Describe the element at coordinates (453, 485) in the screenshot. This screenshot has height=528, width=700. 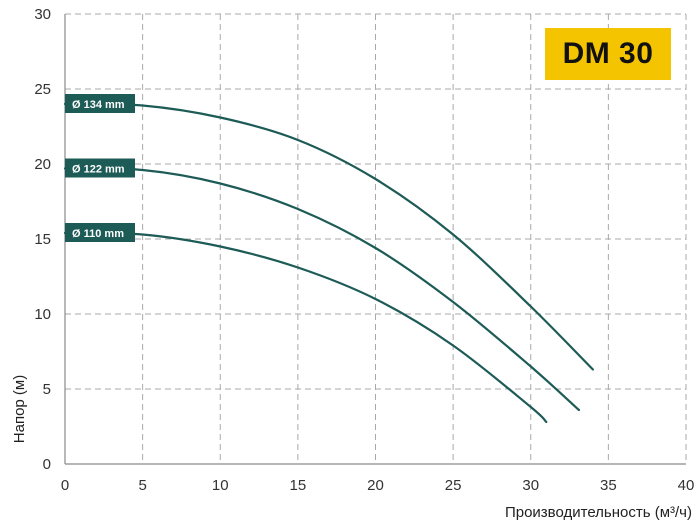
I see `x-tick-label: 25` at that location.